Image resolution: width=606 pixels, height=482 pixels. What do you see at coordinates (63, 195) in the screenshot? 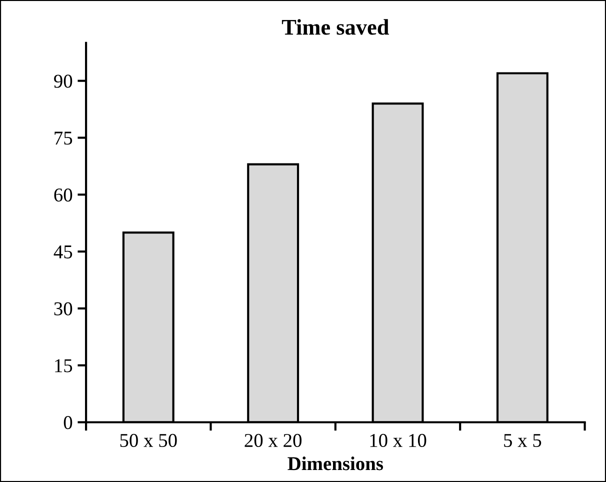
I see `y-tick-label: 60` at bounding box center [63, 195].